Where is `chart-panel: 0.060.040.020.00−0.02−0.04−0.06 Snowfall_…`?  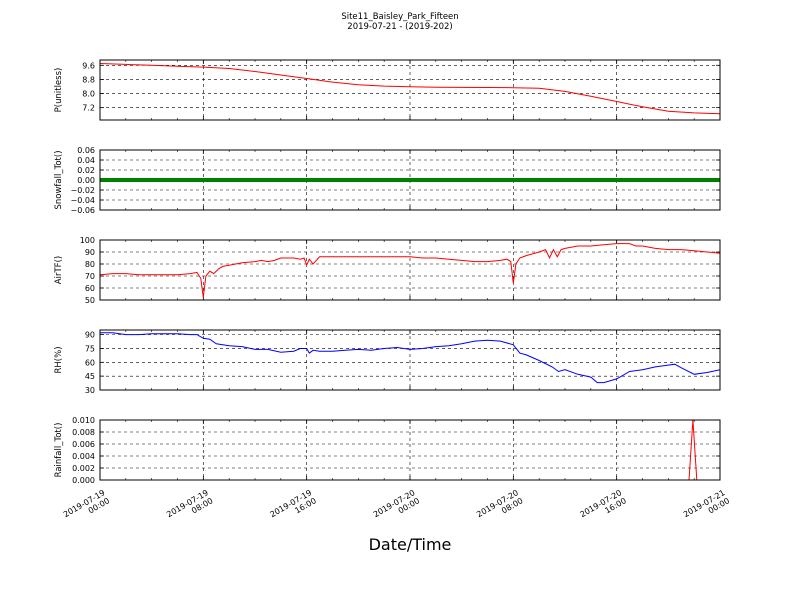
chart-panel: 0.060.040.020.00−0.02−0.04−0.06 Snowfall_… is located at coordinates (387, 180).